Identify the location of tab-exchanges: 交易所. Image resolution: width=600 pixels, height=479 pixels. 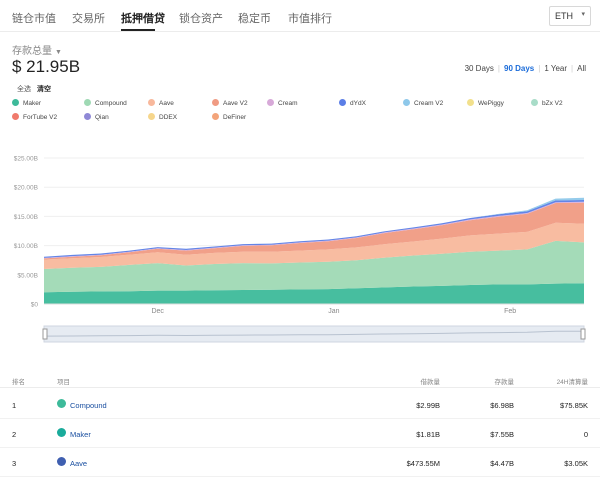
(88, 19).